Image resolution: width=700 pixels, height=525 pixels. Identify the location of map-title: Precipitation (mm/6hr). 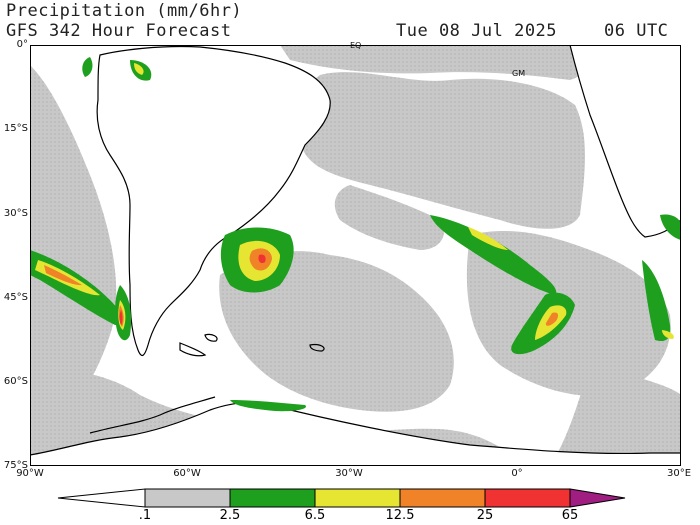
(124, 11).